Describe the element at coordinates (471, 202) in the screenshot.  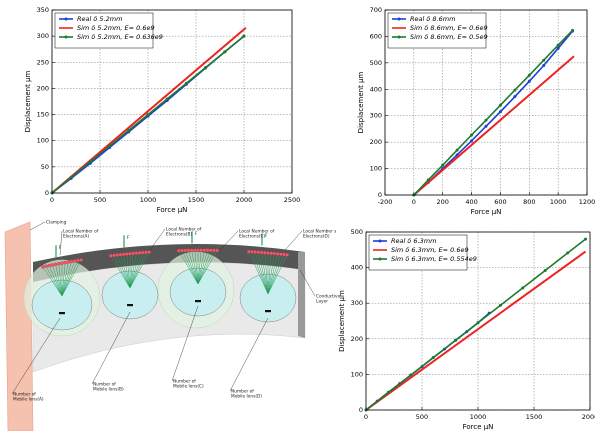
I see `x-tick-label: 400` at that location.